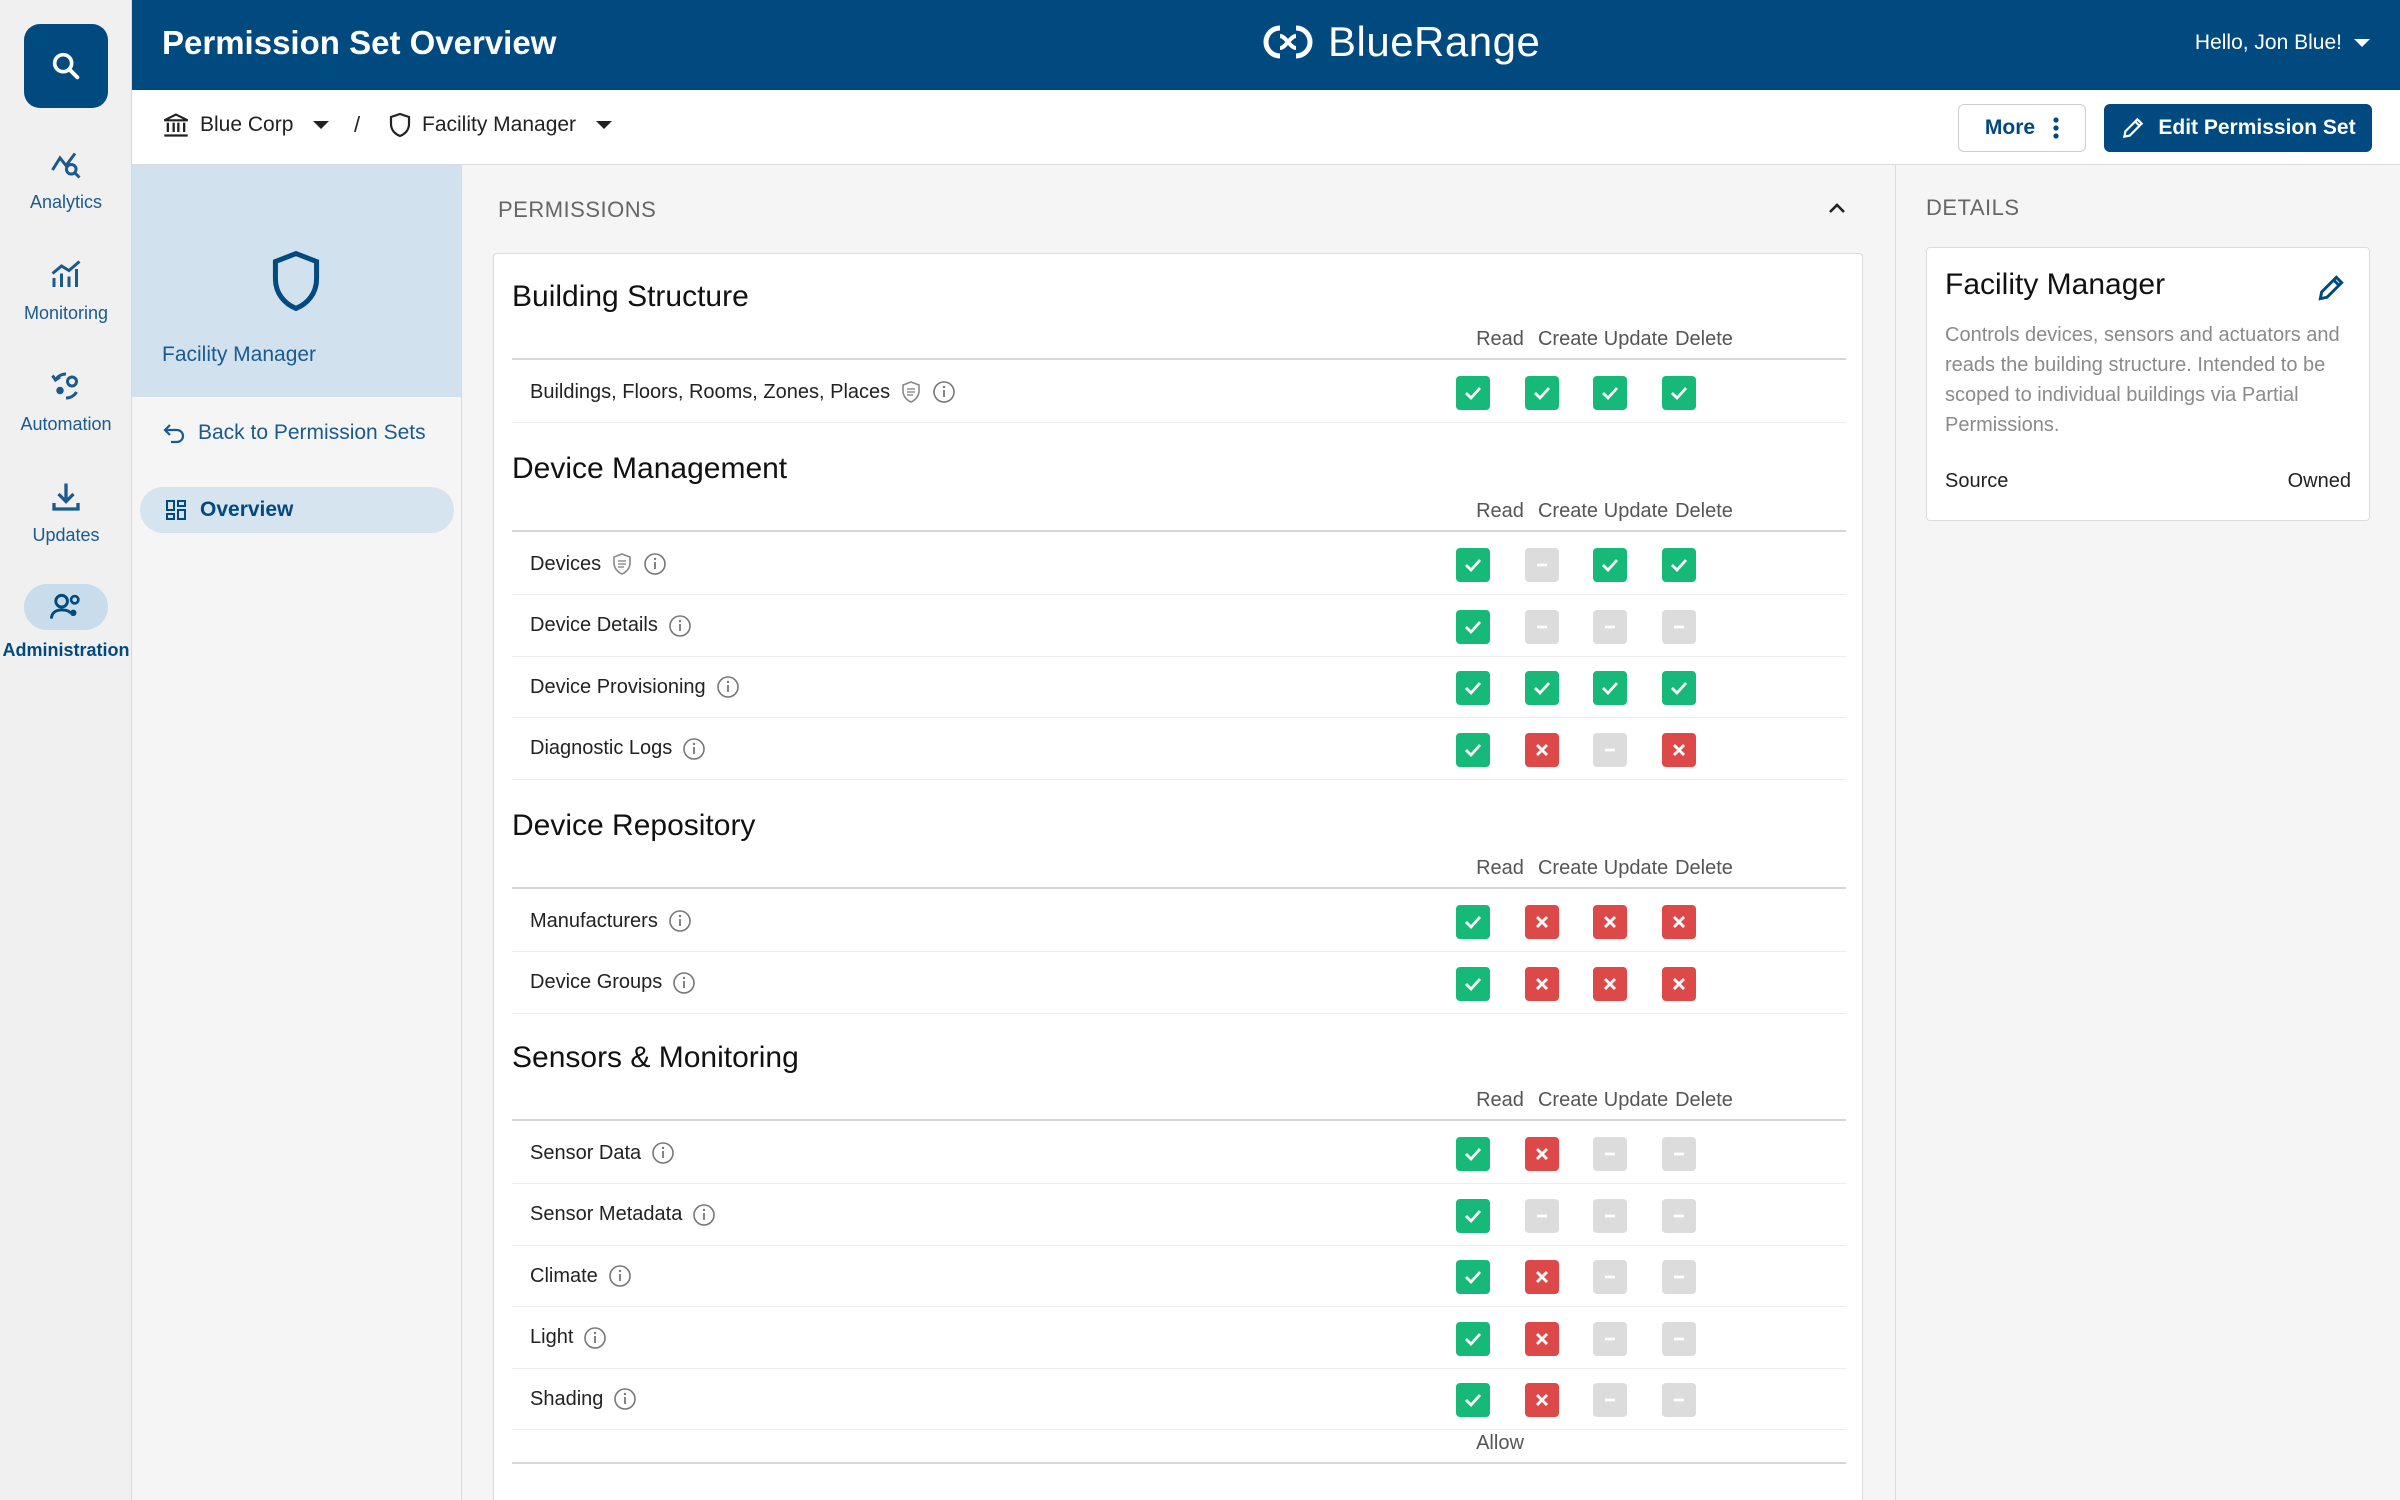 The height and width of the screenshot is (1500, 2400). Describe the element at coordinates (500, 125) in the screenshot. I see `breadcrumb-permission-set: Facility Manager` at that location.